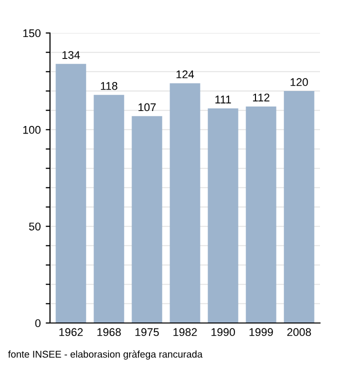 The width and height of the screenshot is (350, 373). What do you see at coordinates (185, 332) in the screenshot?
I see `x-tick-label: 1982` at bounding box center [185, 332].